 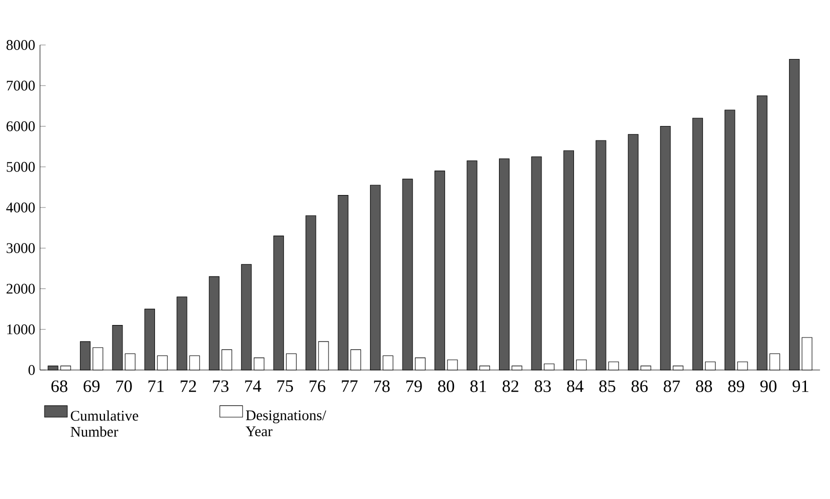 What do you see at coordinates (640, 386) in the screenshot?
I see `x-tick-label: 86` at bounding box center [640, 386].